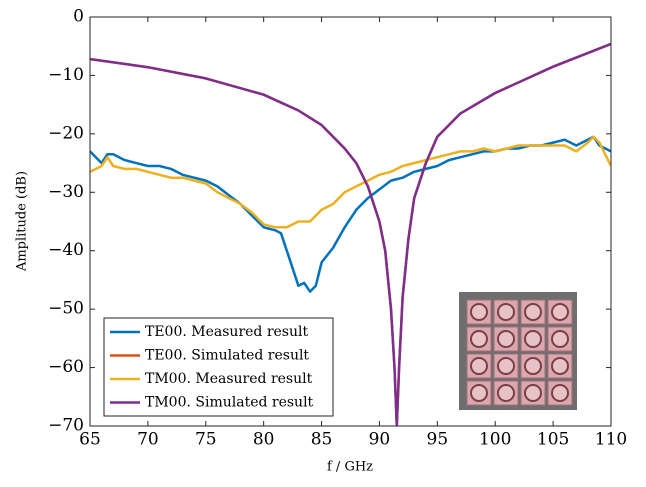 This screenshot has height=487, width=646. Describe the element at coordinates (380, 440) in the screenshot. I see `x-tick-label: 90` at that location.